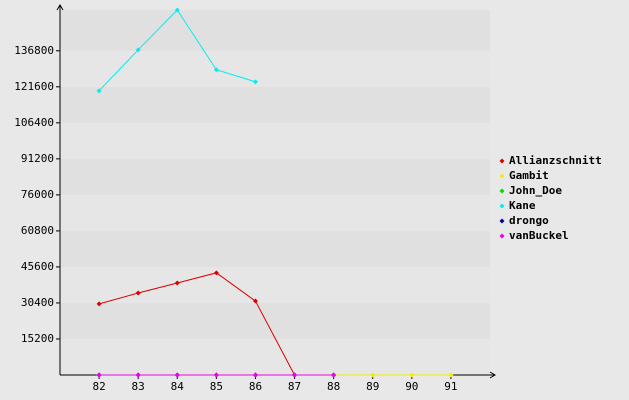  Describe the element at coordinates (529, 175) in the screenshot. I see `legend-label: Gambit` at that location.